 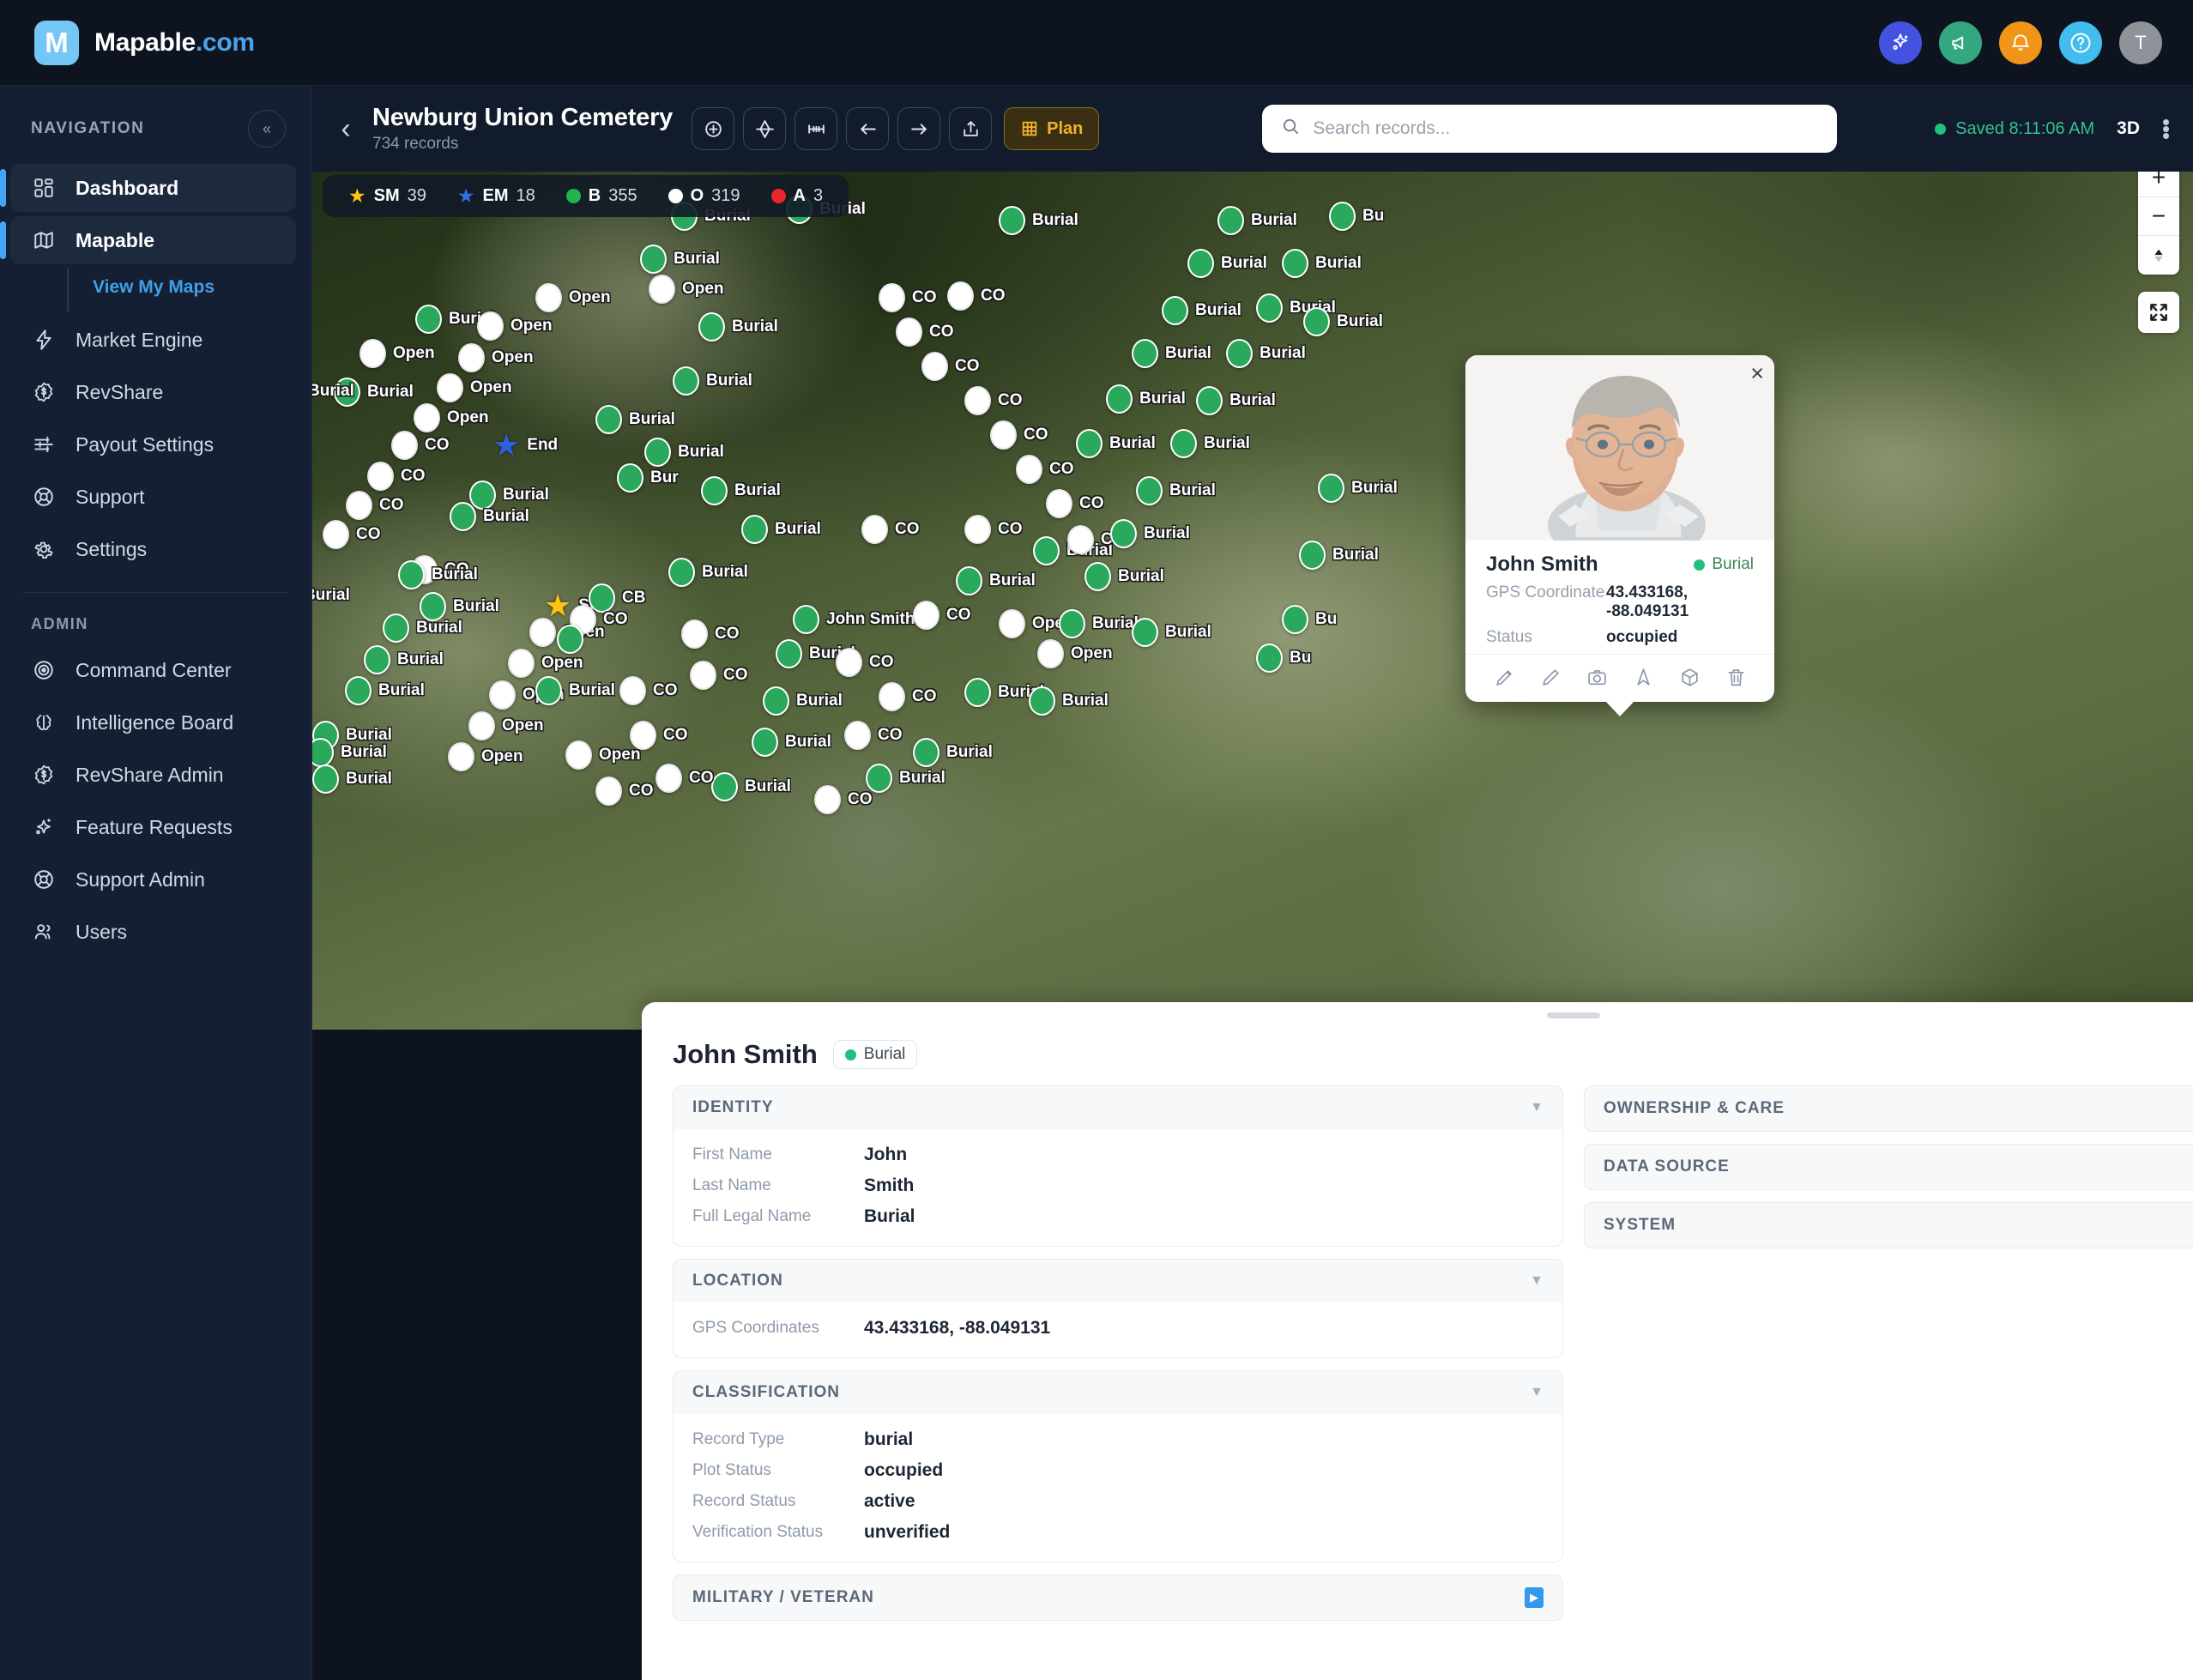 I want to click on detail-section-header: OWNERSHIP & CARE▶, so click(x=1889, y=1108).